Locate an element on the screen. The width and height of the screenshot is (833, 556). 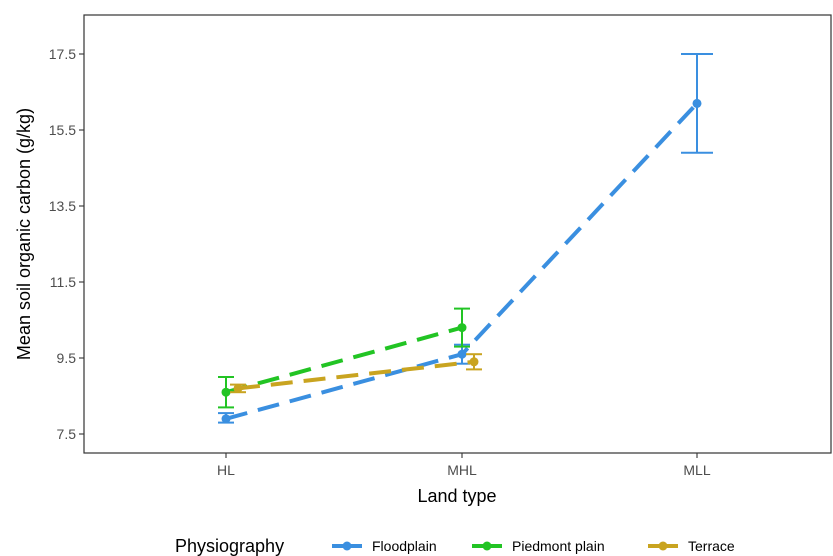
y-tick-label: 11.5 is located at coordinates (63, 282).